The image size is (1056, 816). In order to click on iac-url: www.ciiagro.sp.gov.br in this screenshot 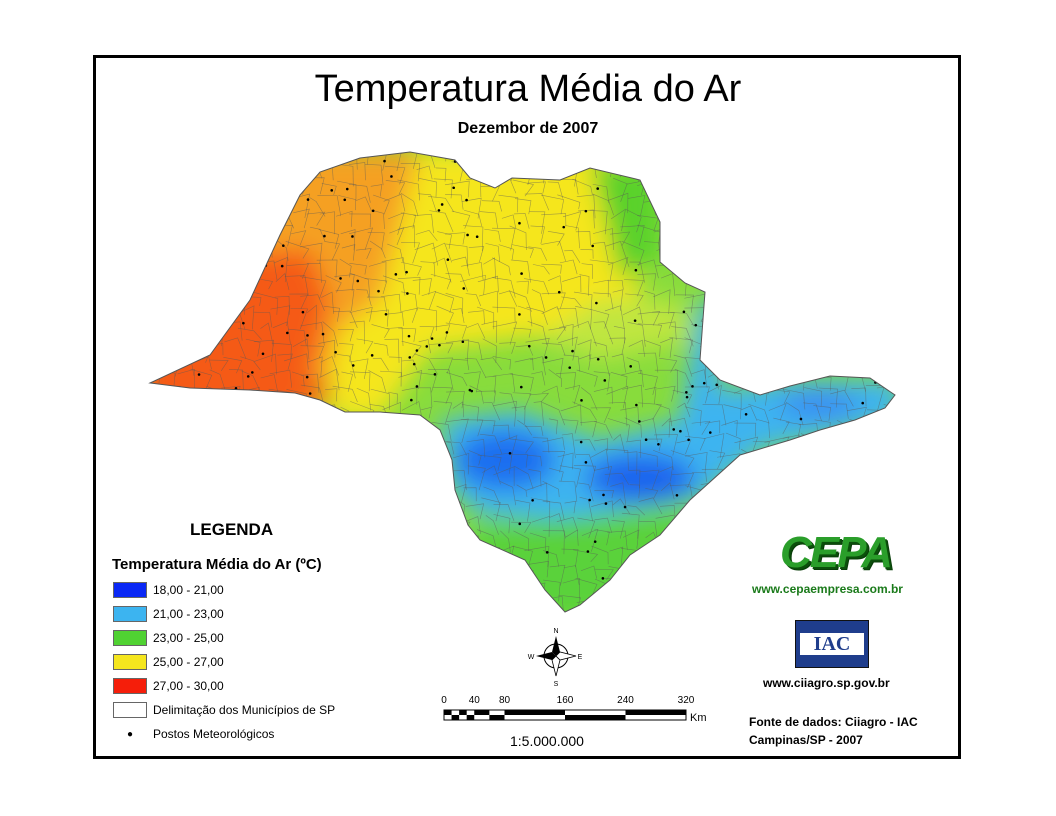, I will do `click(826, 683)`.